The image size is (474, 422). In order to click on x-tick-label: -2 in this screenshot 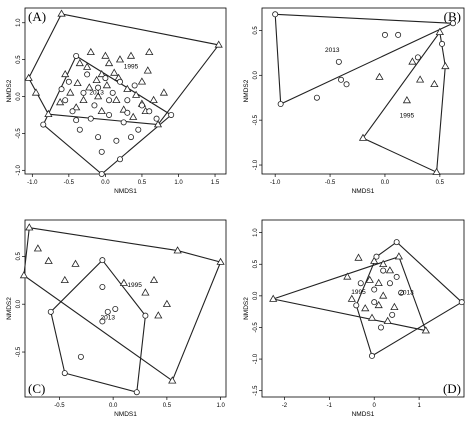, I will do `click(285, 406)`.